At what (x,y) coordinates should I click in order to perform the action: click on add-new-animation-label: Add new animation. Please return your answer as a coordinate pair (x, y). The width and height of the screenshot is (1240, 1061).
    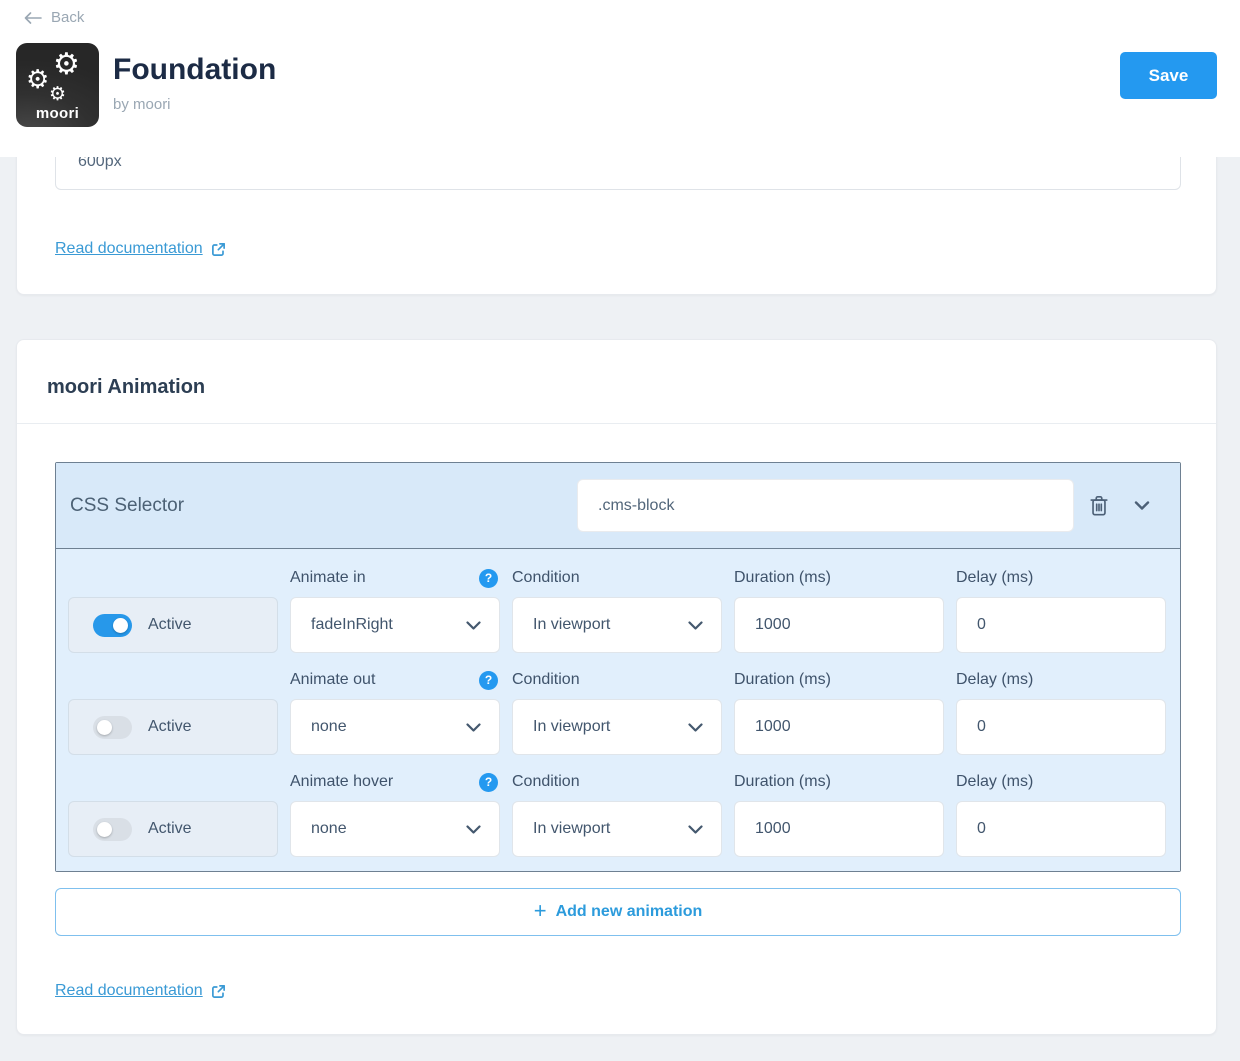
    Looking at the image, I should click on (629, 911).